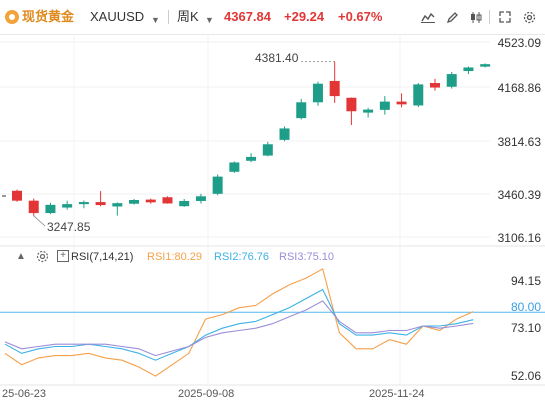 Image resolution: width=545 pixels, height=408 pixels. What do you see at coordinates (21, 256) in the screenshot?
I see `collapse-icon: ▲` at bounding box center [21, 256].